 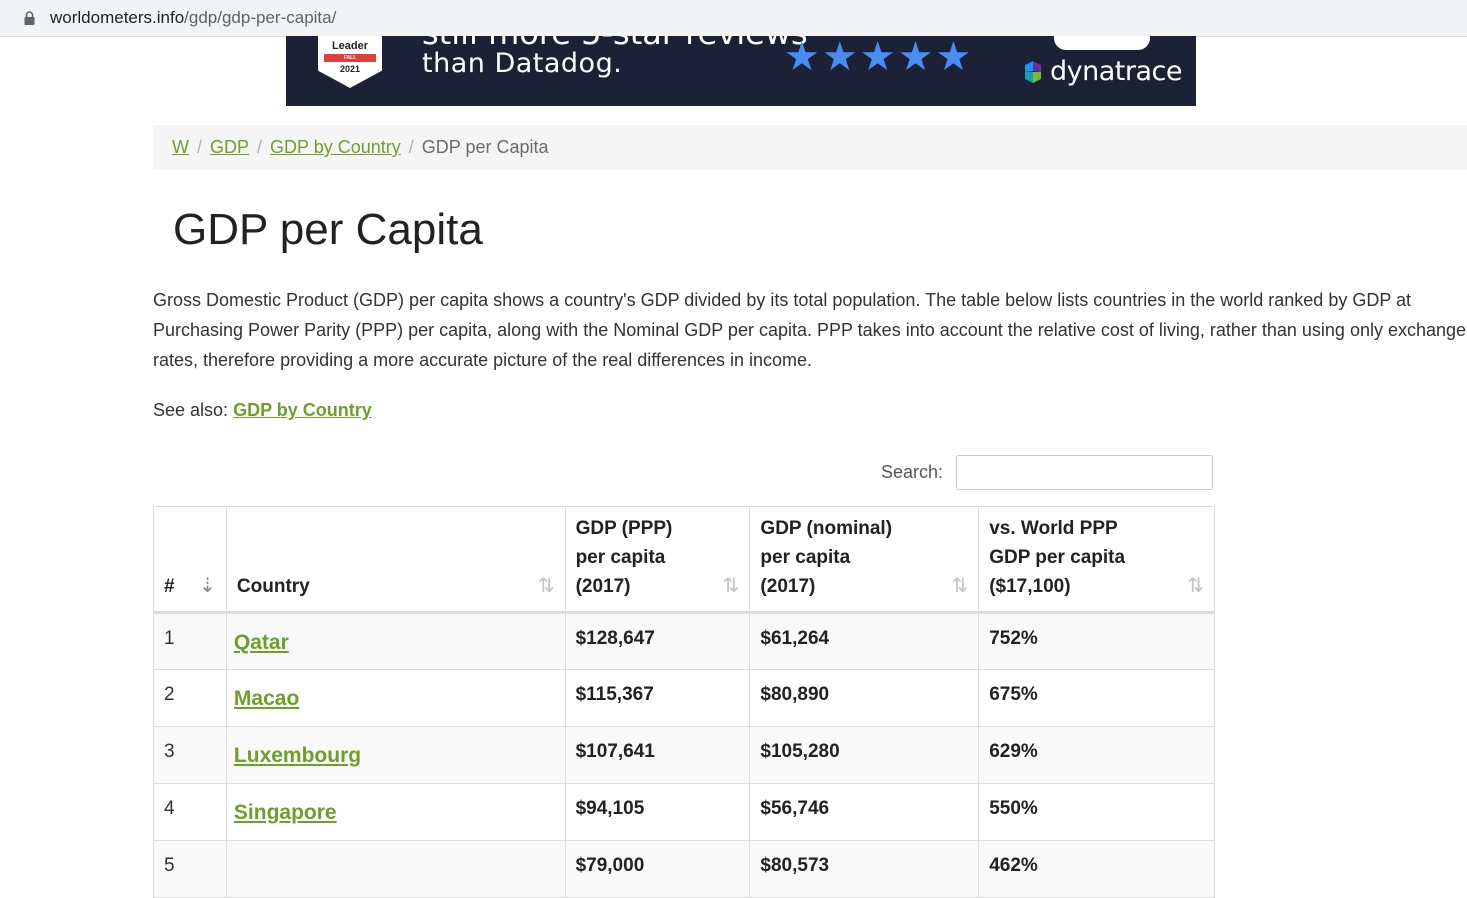 What do you see at coordinates (169, 586) in the screenshot?
I see `header-rank-label: #` at bounding box center [169, 586].